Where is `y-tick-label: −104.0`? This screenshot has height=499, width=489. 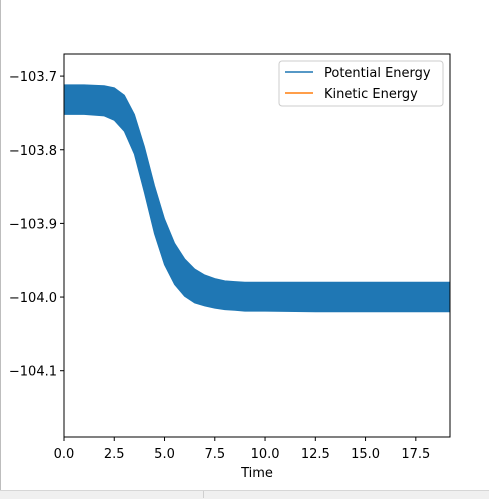 y-tick-label: −104.0 is located at coordinates (33, 298).